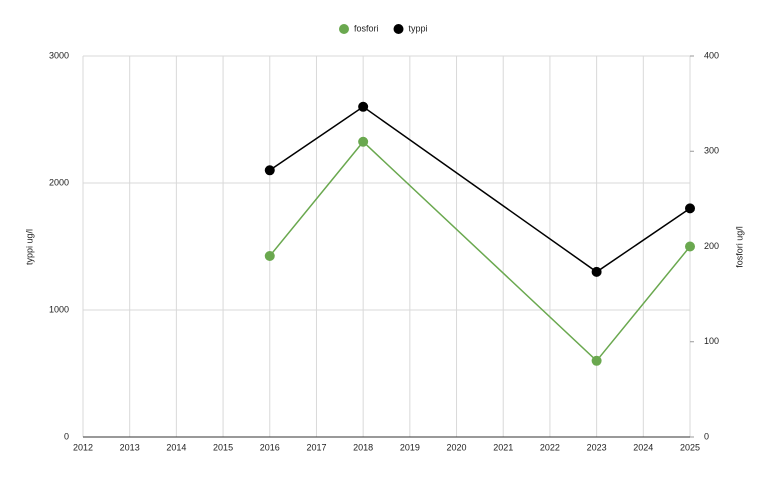 The width and height of the screenshot is (768, 477). I want to click on y2-tick-label: 200, so click(711, 246).